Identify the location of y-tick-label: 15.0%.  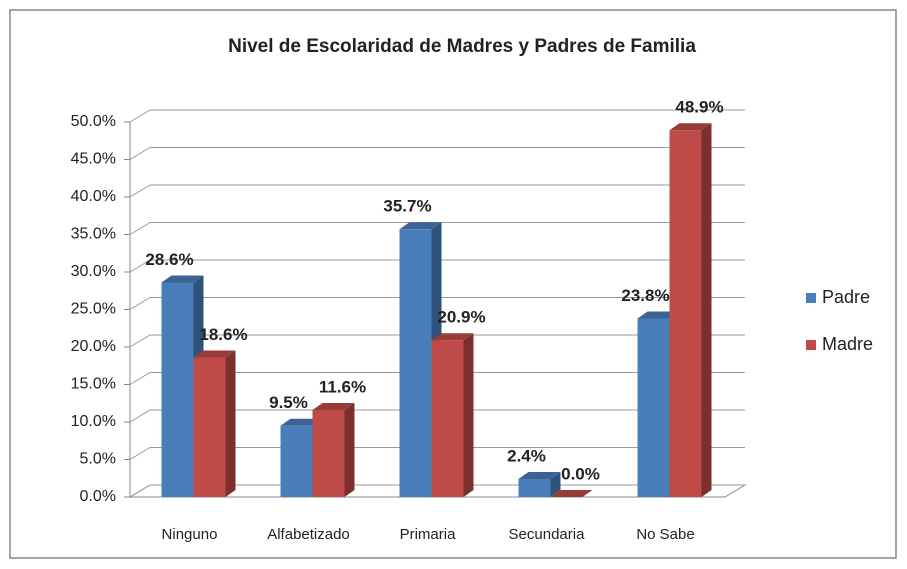
(93, 384).